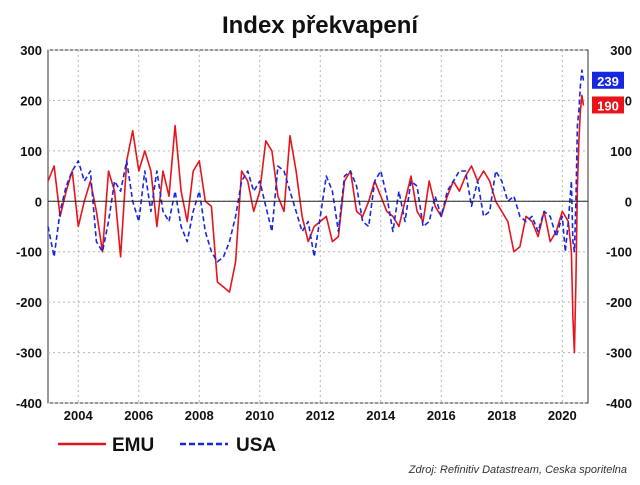  Describe the element at coordinates (608, 92) in the screenshot. I see `end-value-labels: 190 239` at that location.